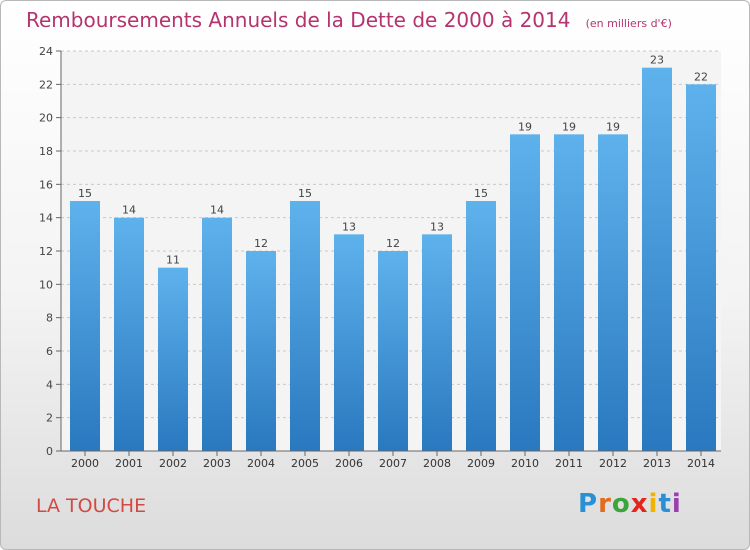  What do you see at coordinates (261, 463) in the screenshot?
I see `x-tick-label: 2004` at bounding box center [261, 463].